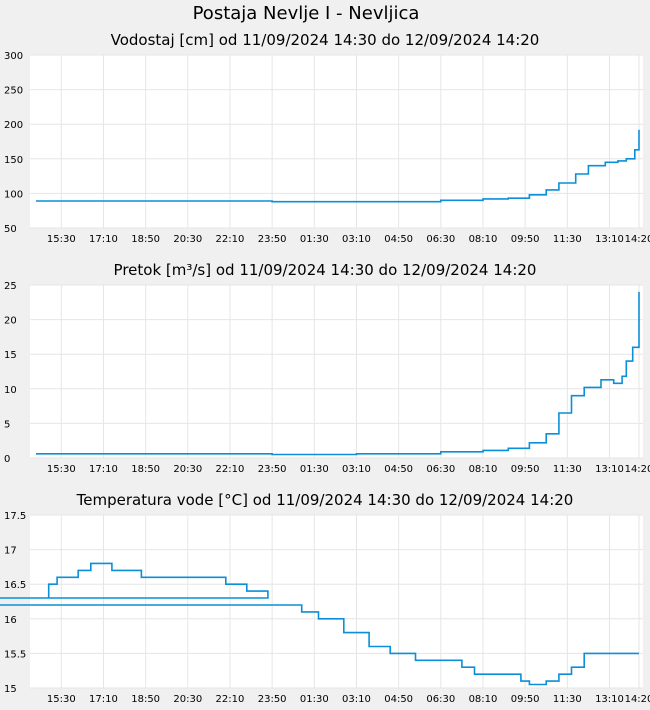  Describe the element at coordinates (10, 390) in the screenshot. I see `discharge-y-tick-label: 10` at that location.